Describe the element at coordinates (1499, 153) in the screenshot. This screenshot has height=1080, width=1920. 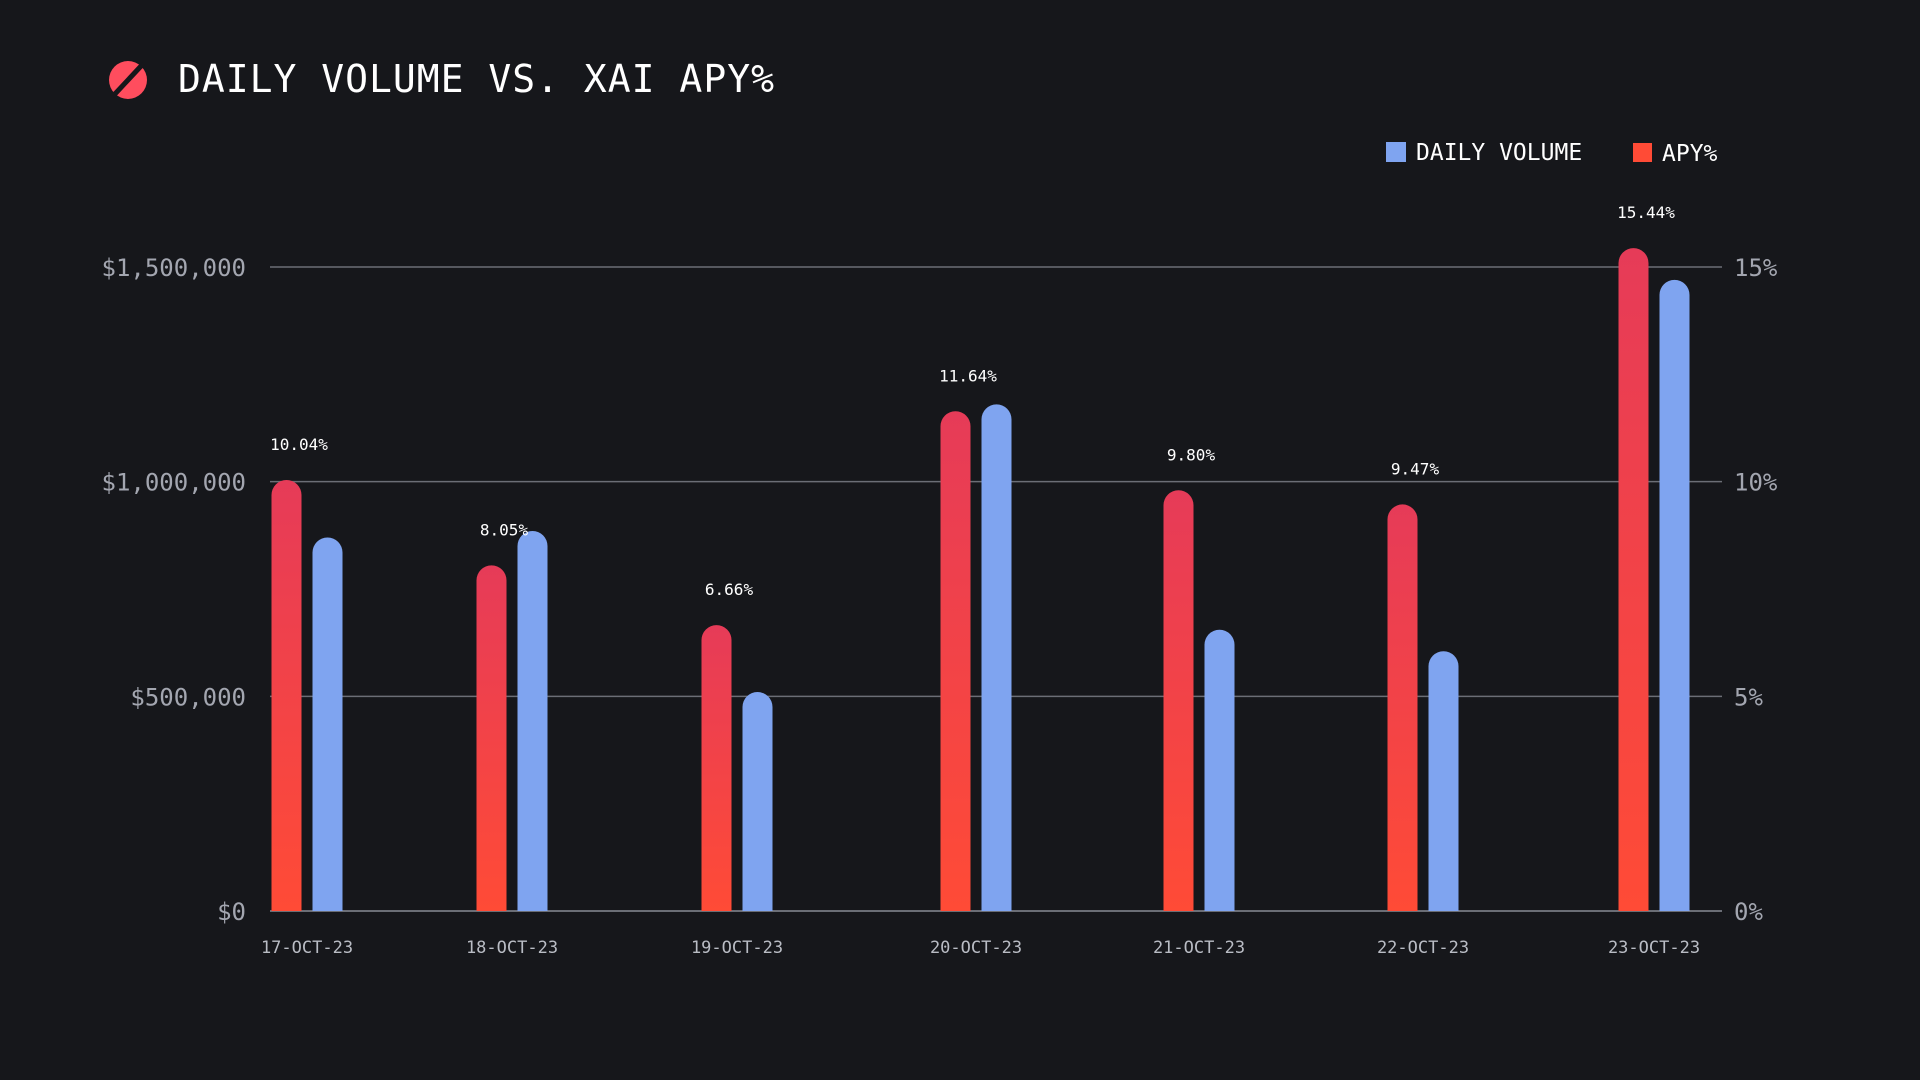
I see `legend-label-volume: DAILY VOLUME` at that location.